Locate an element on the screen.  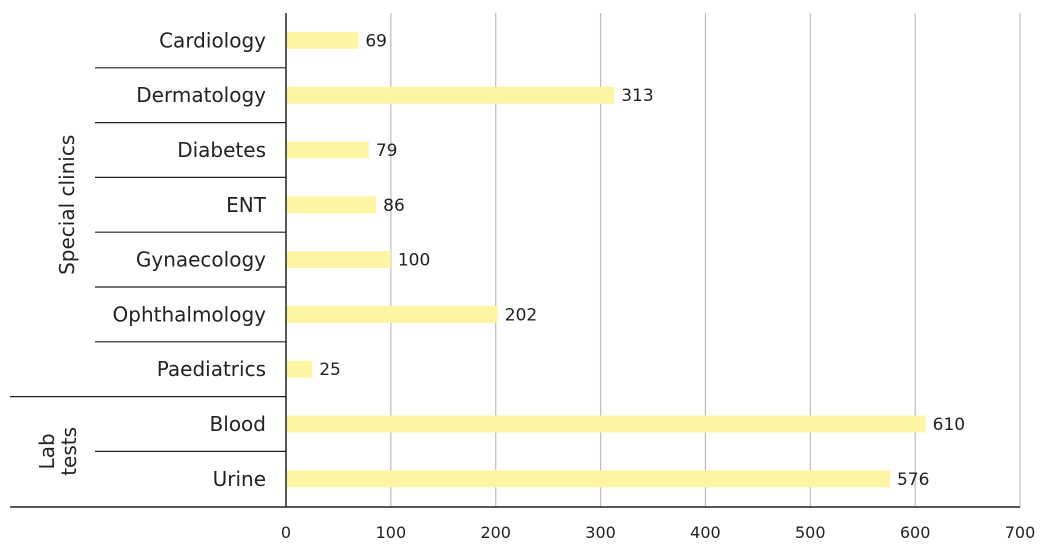
value-label: 86 is located at coordinates (394, 206).